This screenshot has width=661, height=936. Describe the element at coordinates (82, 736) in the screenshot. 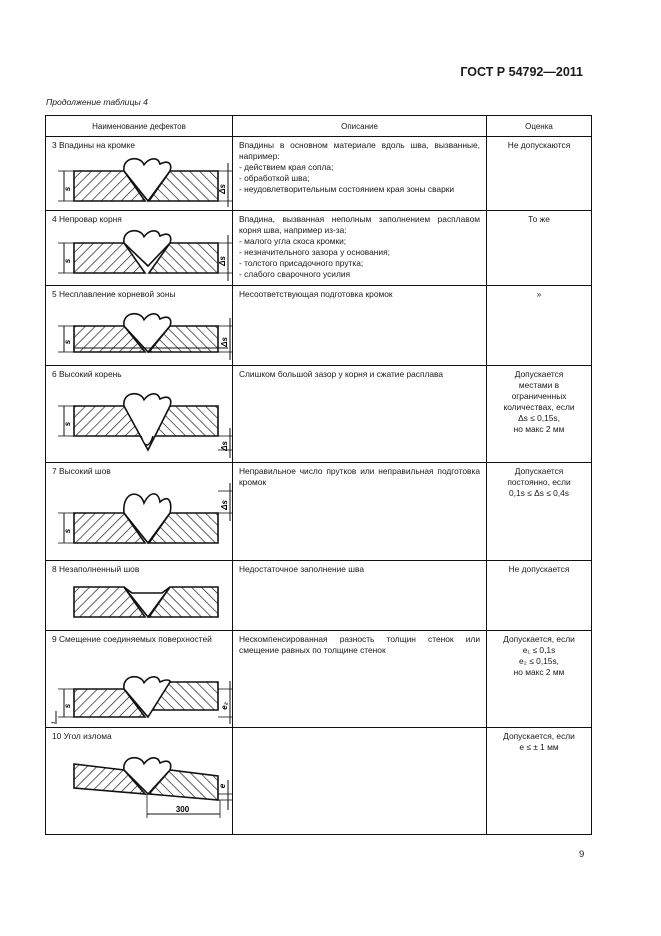

I see `defect-name: 10 Угол излома` at that location.